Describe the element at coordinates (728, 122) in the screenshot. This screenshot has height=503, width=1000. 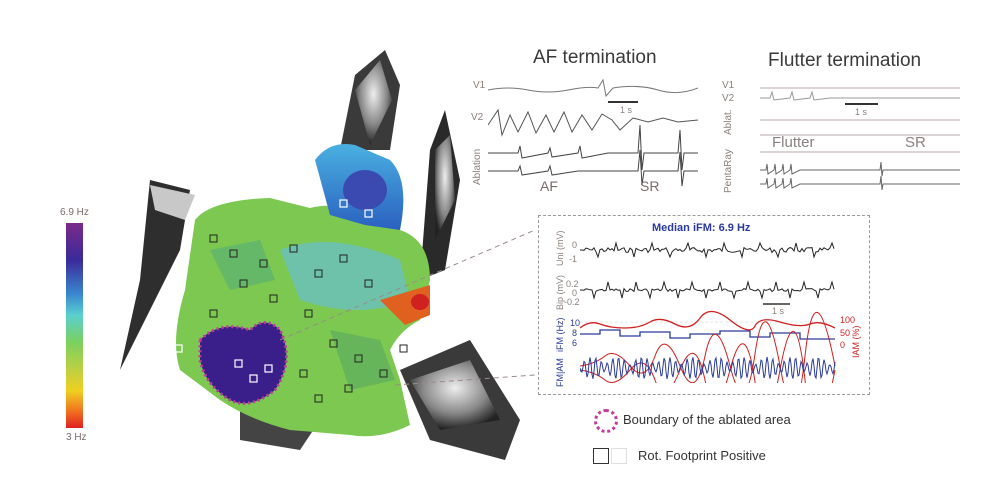
I see `flutter-ablat-label: Ablat.` at that location.